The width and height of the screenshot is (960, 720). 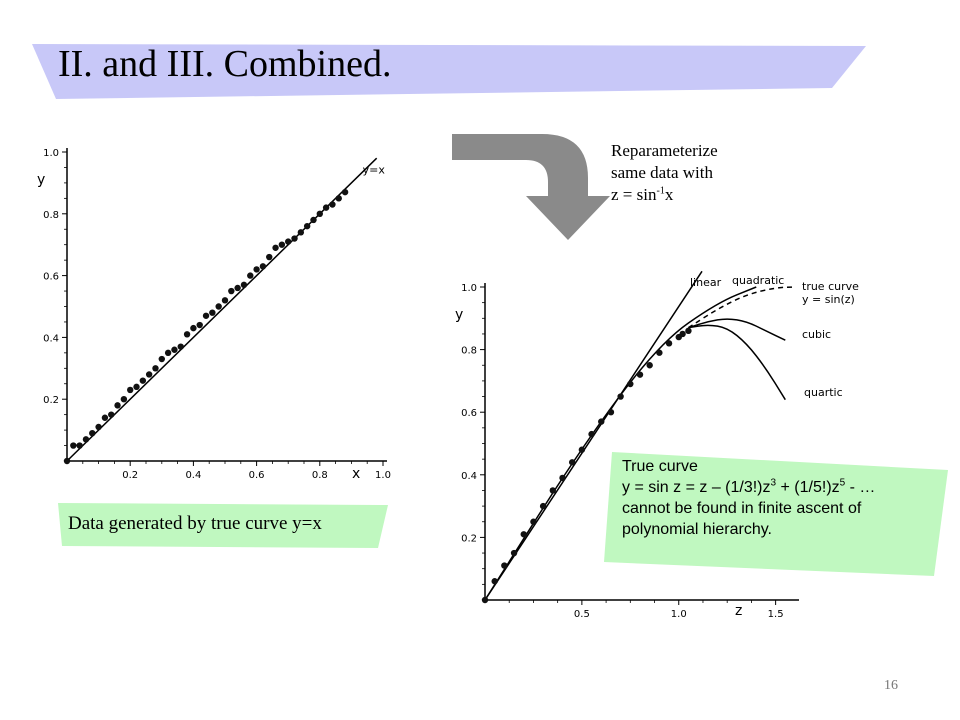 What do you see at coordinates (816, 334) in the screenshot?
I see `curve-label-cubic: cubic` at bounding box center [816, 334].